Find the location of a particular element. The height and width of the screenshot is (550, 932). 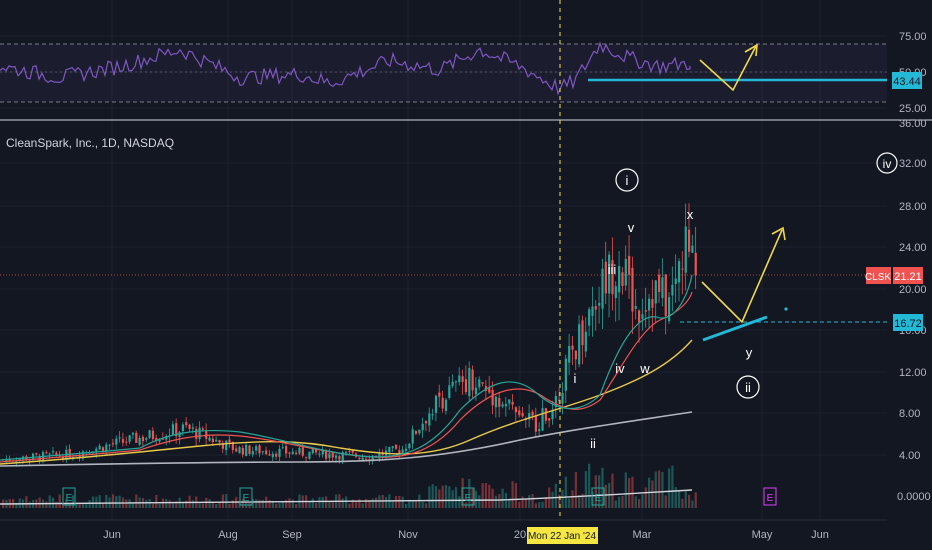

symbol-badge is located at coordinates (878, 275).